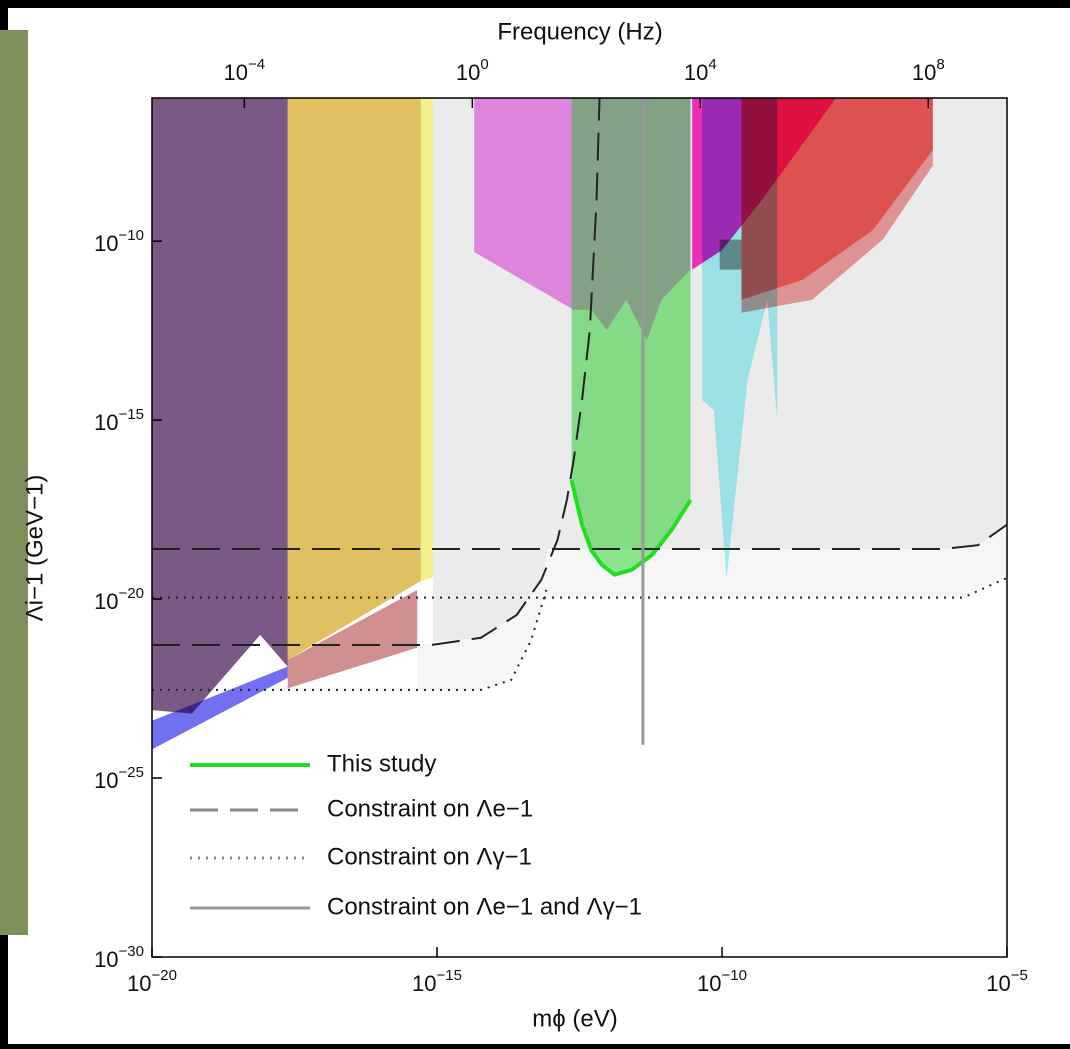 This screenshot has height=1049, width=1070. What do you see at coordinates (484, 906) in the screenshot?
I see `legend-label: Constraint on Λe−1 and Λγ−1` at bounding box center [484, 906].